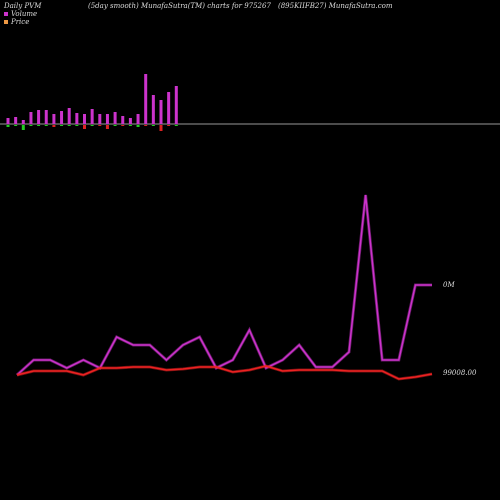  What do you see at coordinates (24, 14) in the screenshot?
I see `legend-label: Volume` at bounding box center [24, 14].